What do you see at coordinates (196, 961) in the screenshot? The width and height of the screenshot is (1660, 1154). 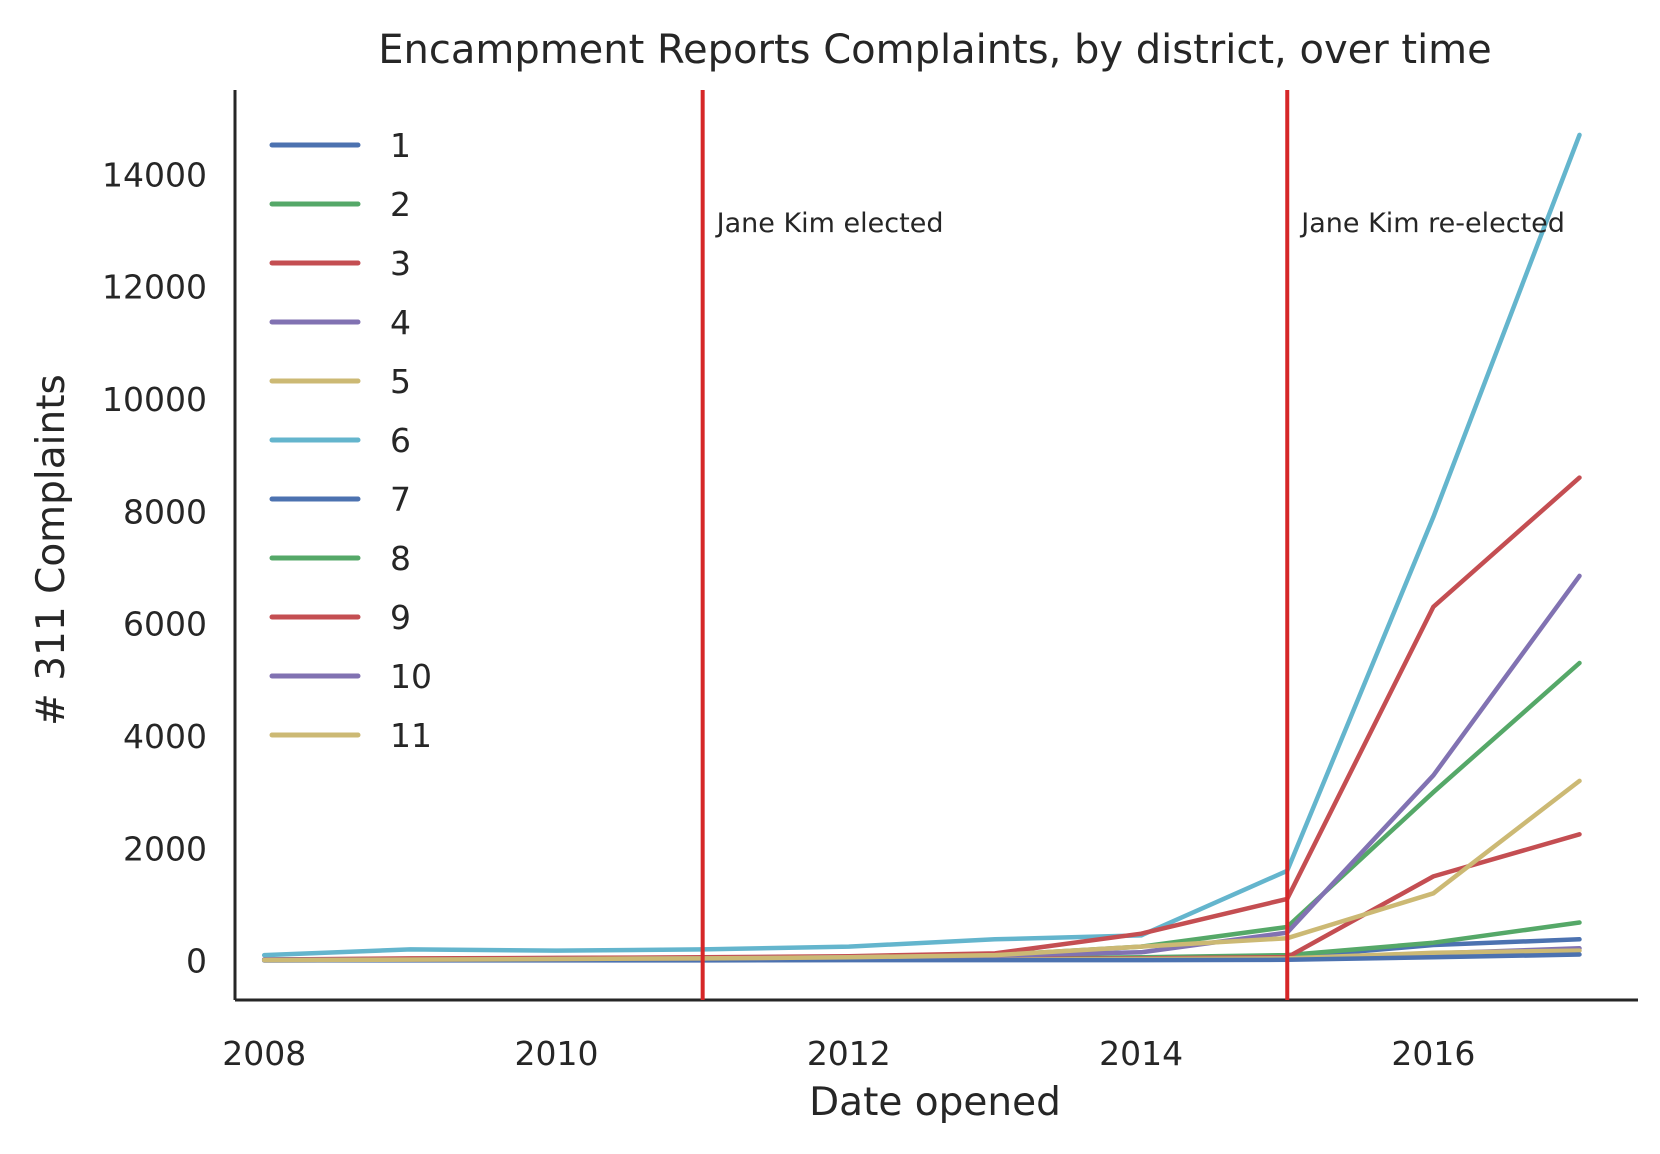 I see `y-tick-label: 0` at bounding box center [196, 961].